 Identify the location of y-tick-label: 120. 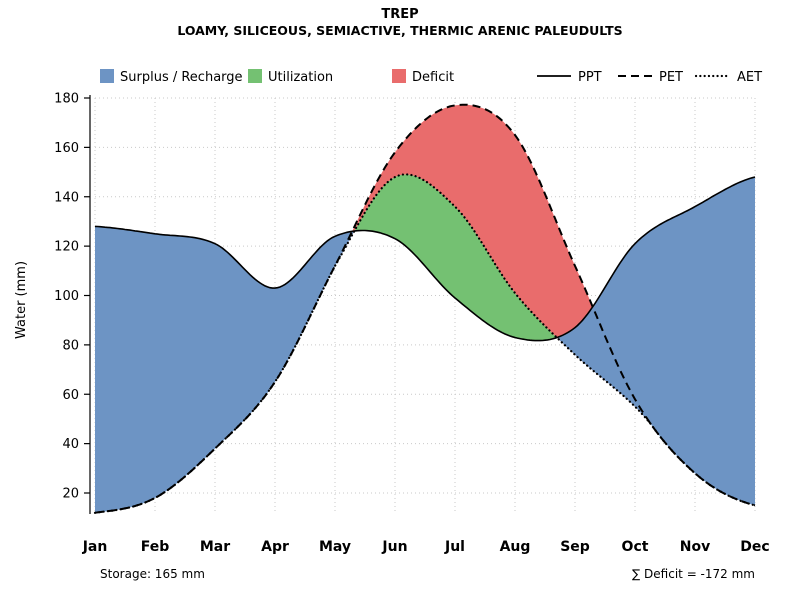
(66, 247).